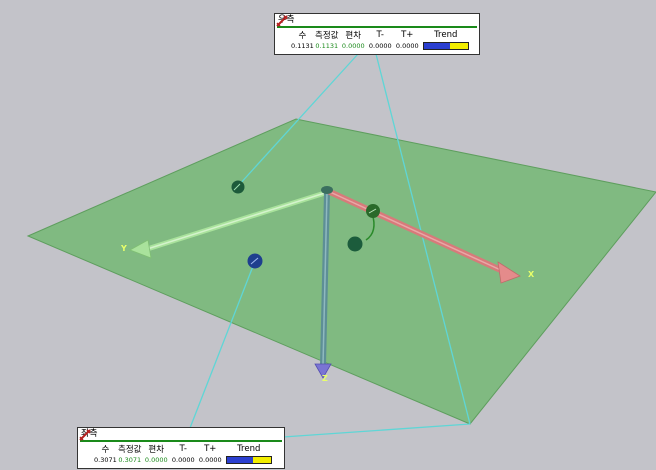 The image size is (656, 470). What do you see at coordinates (327, 190) in the screenshot?
I see `origin-point` at bounding box center [327, 190].